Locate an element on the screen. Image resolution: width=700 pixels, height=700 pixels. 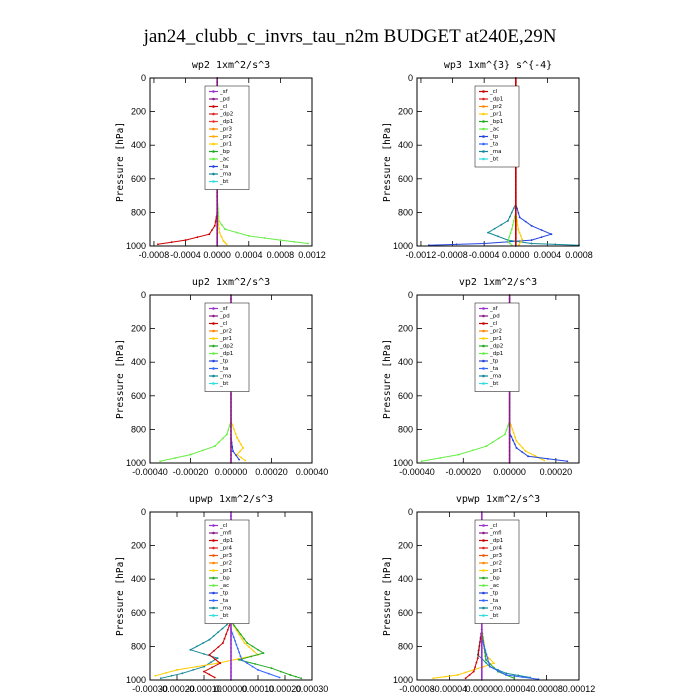
x-tick-label: -0.00020 is located at coordinates (177, 689).